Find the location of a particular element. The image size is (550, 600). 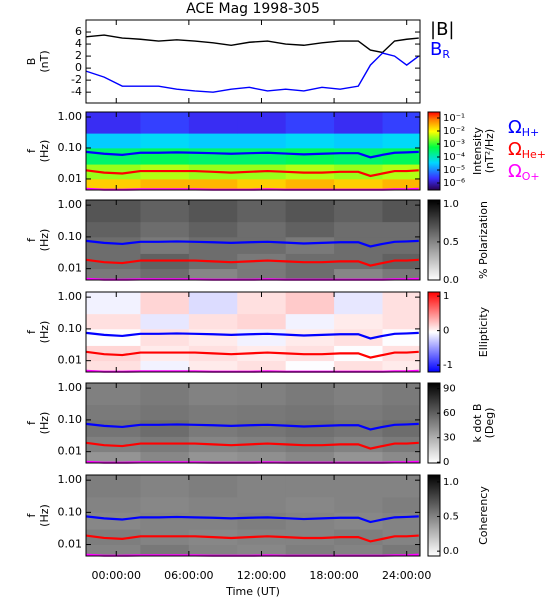

colorbar-tick-label: 1 is located at coordinates (446, 296).